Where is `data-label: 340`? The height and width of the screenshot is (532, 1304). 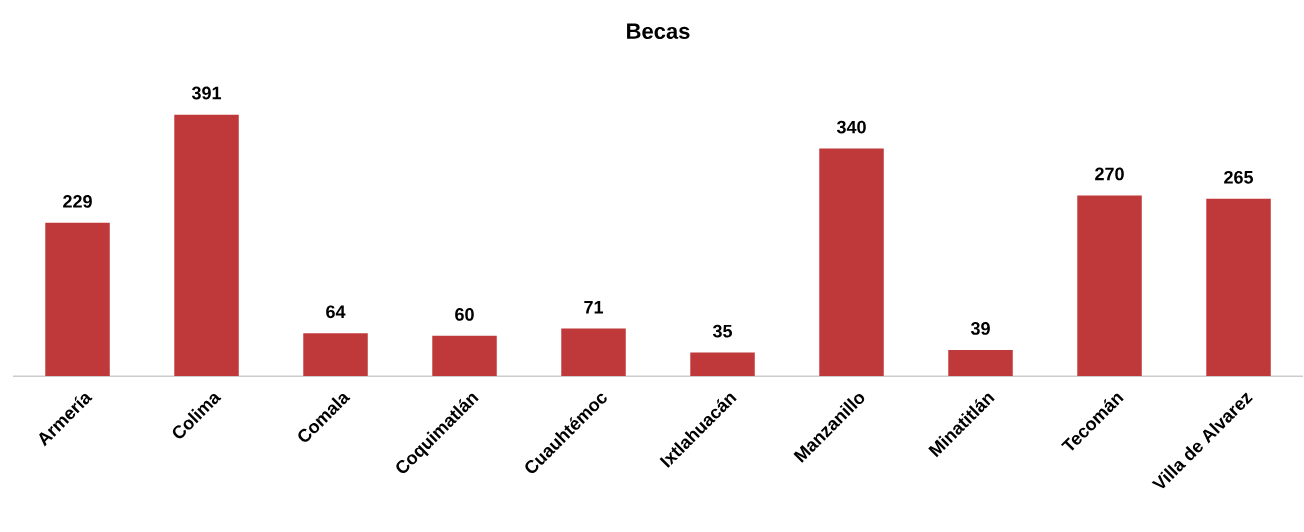
data-label: 340 is located at coordinates (851, 127).